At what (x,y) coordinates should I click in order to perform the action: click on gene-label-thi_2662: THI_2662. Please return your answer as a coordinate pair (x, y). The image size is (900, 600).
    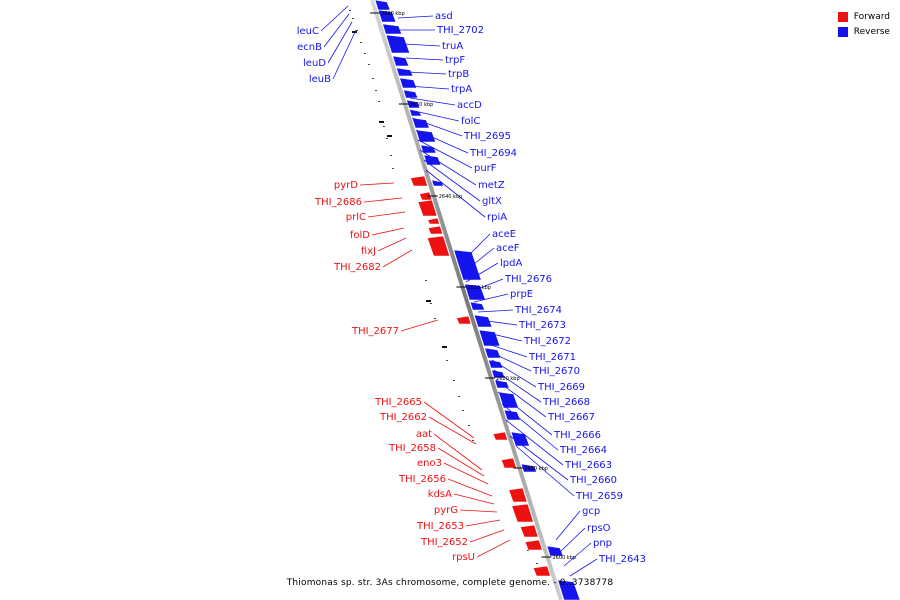
    Looking at the image, I should click on (403, 417).